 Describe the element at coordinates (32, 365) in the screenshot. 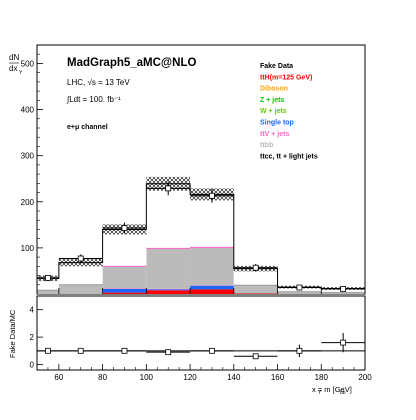

I see `ratio-ytick-label-0: 0` at that location.